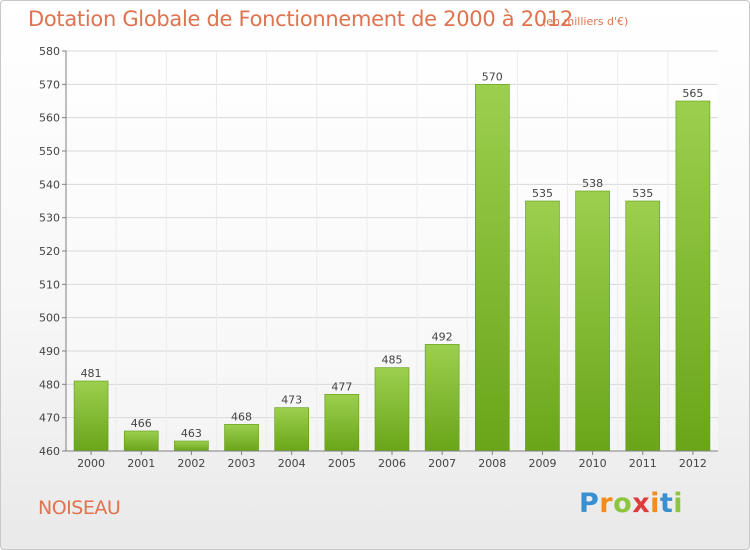 The height and width of the screenshot is (550, 750). What do you see at coordinates (442, 336) in the screenshot?
I see `data-label: 492` at bounding box center [442, 336].